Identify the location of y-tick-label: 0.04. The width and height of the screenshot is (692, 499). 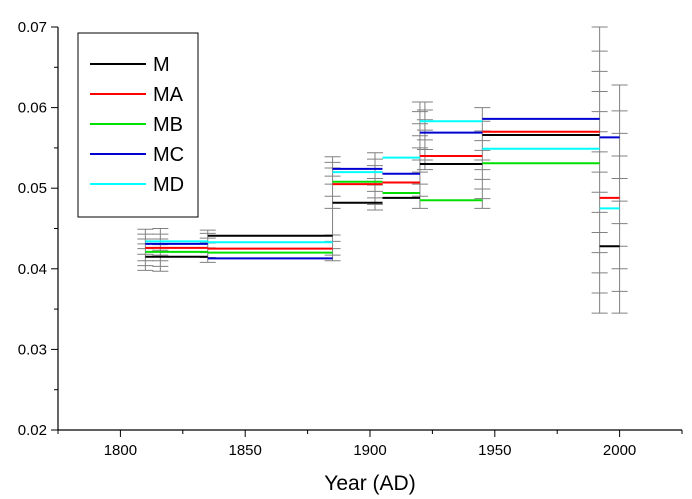
(32, 269).